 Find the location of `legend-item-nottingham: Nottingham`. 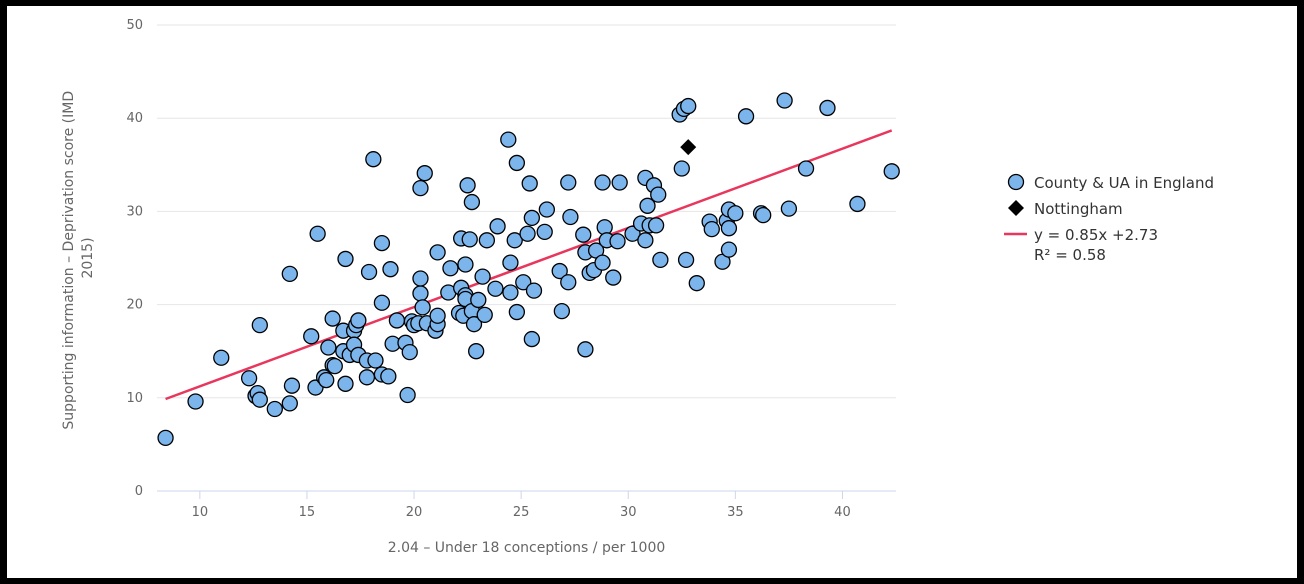

legend-item-nottingham: Nottingham is located at coordinates (1065, 209).